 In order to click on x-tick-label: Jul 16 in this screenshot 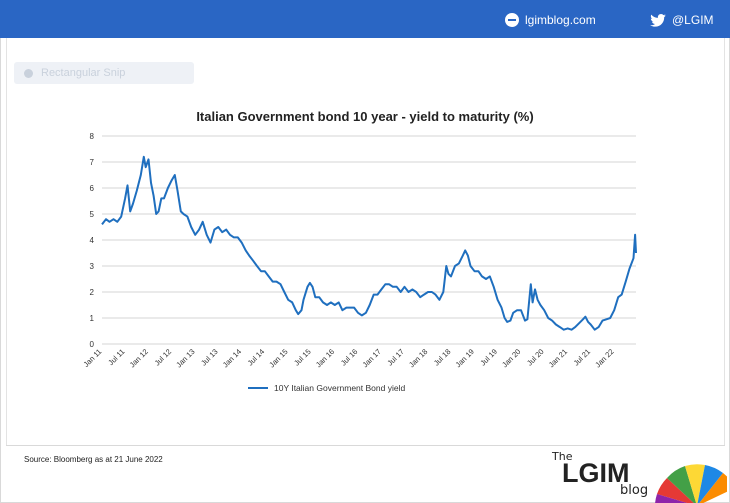, I will do `click(349, 357)`.